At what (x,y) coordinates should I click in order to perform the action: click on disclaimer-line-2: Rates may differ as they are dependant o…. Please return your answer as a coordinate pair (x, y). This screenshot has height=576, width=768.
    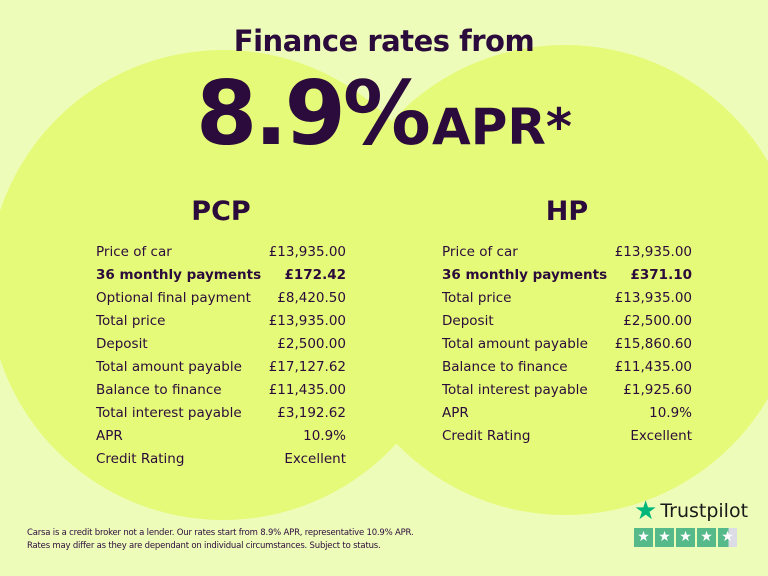
    Looking at the image, I should click on (204, 546).